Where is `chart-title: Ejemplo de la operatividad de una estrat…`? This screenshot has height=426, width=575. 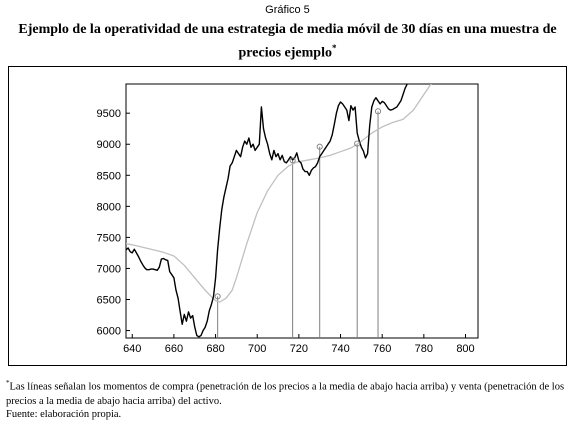 chart-title: Ejemplo de la operatividad de una estrat… is located at coordinates (287, 42).